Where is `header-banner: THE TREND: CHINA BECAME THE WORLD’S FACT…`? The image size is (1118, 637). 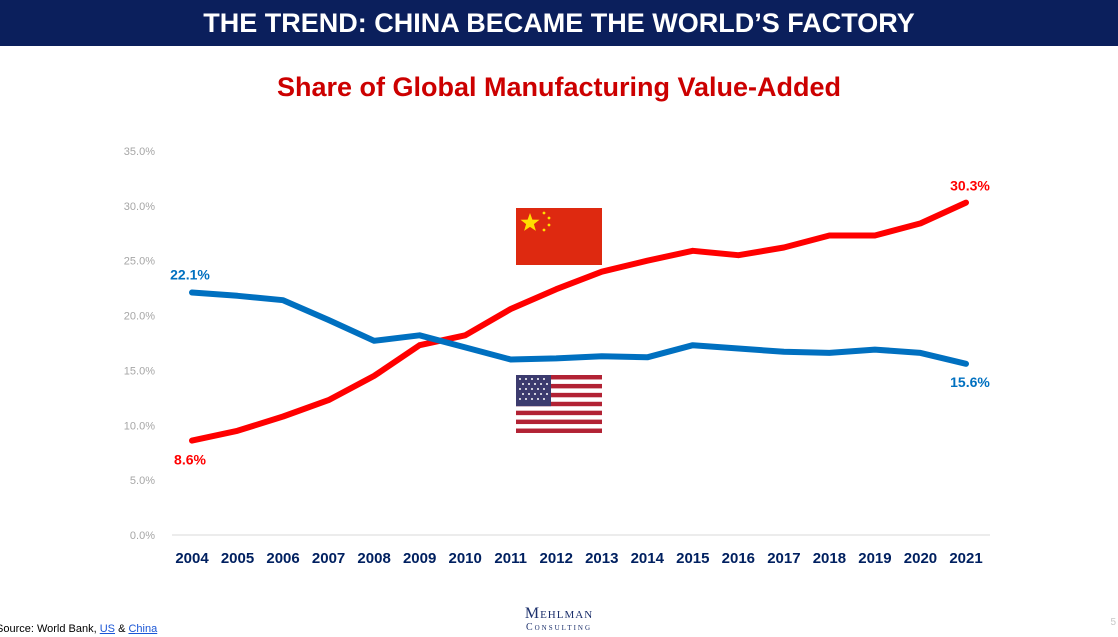
header-banner: THE TREND: CHINA BECAME THE WORLD’S FACT… is located at coordinates (559, 23).